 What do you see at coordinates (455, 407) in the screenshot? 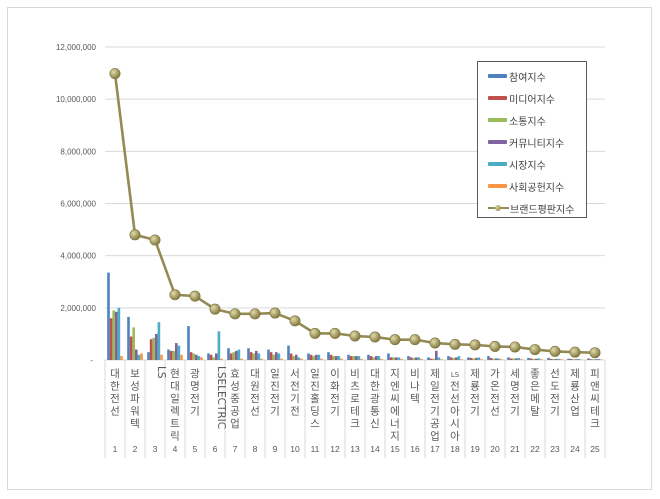
I see `x-category-label: LS 전 선 아 시 아` at bounding box center [455, 407].